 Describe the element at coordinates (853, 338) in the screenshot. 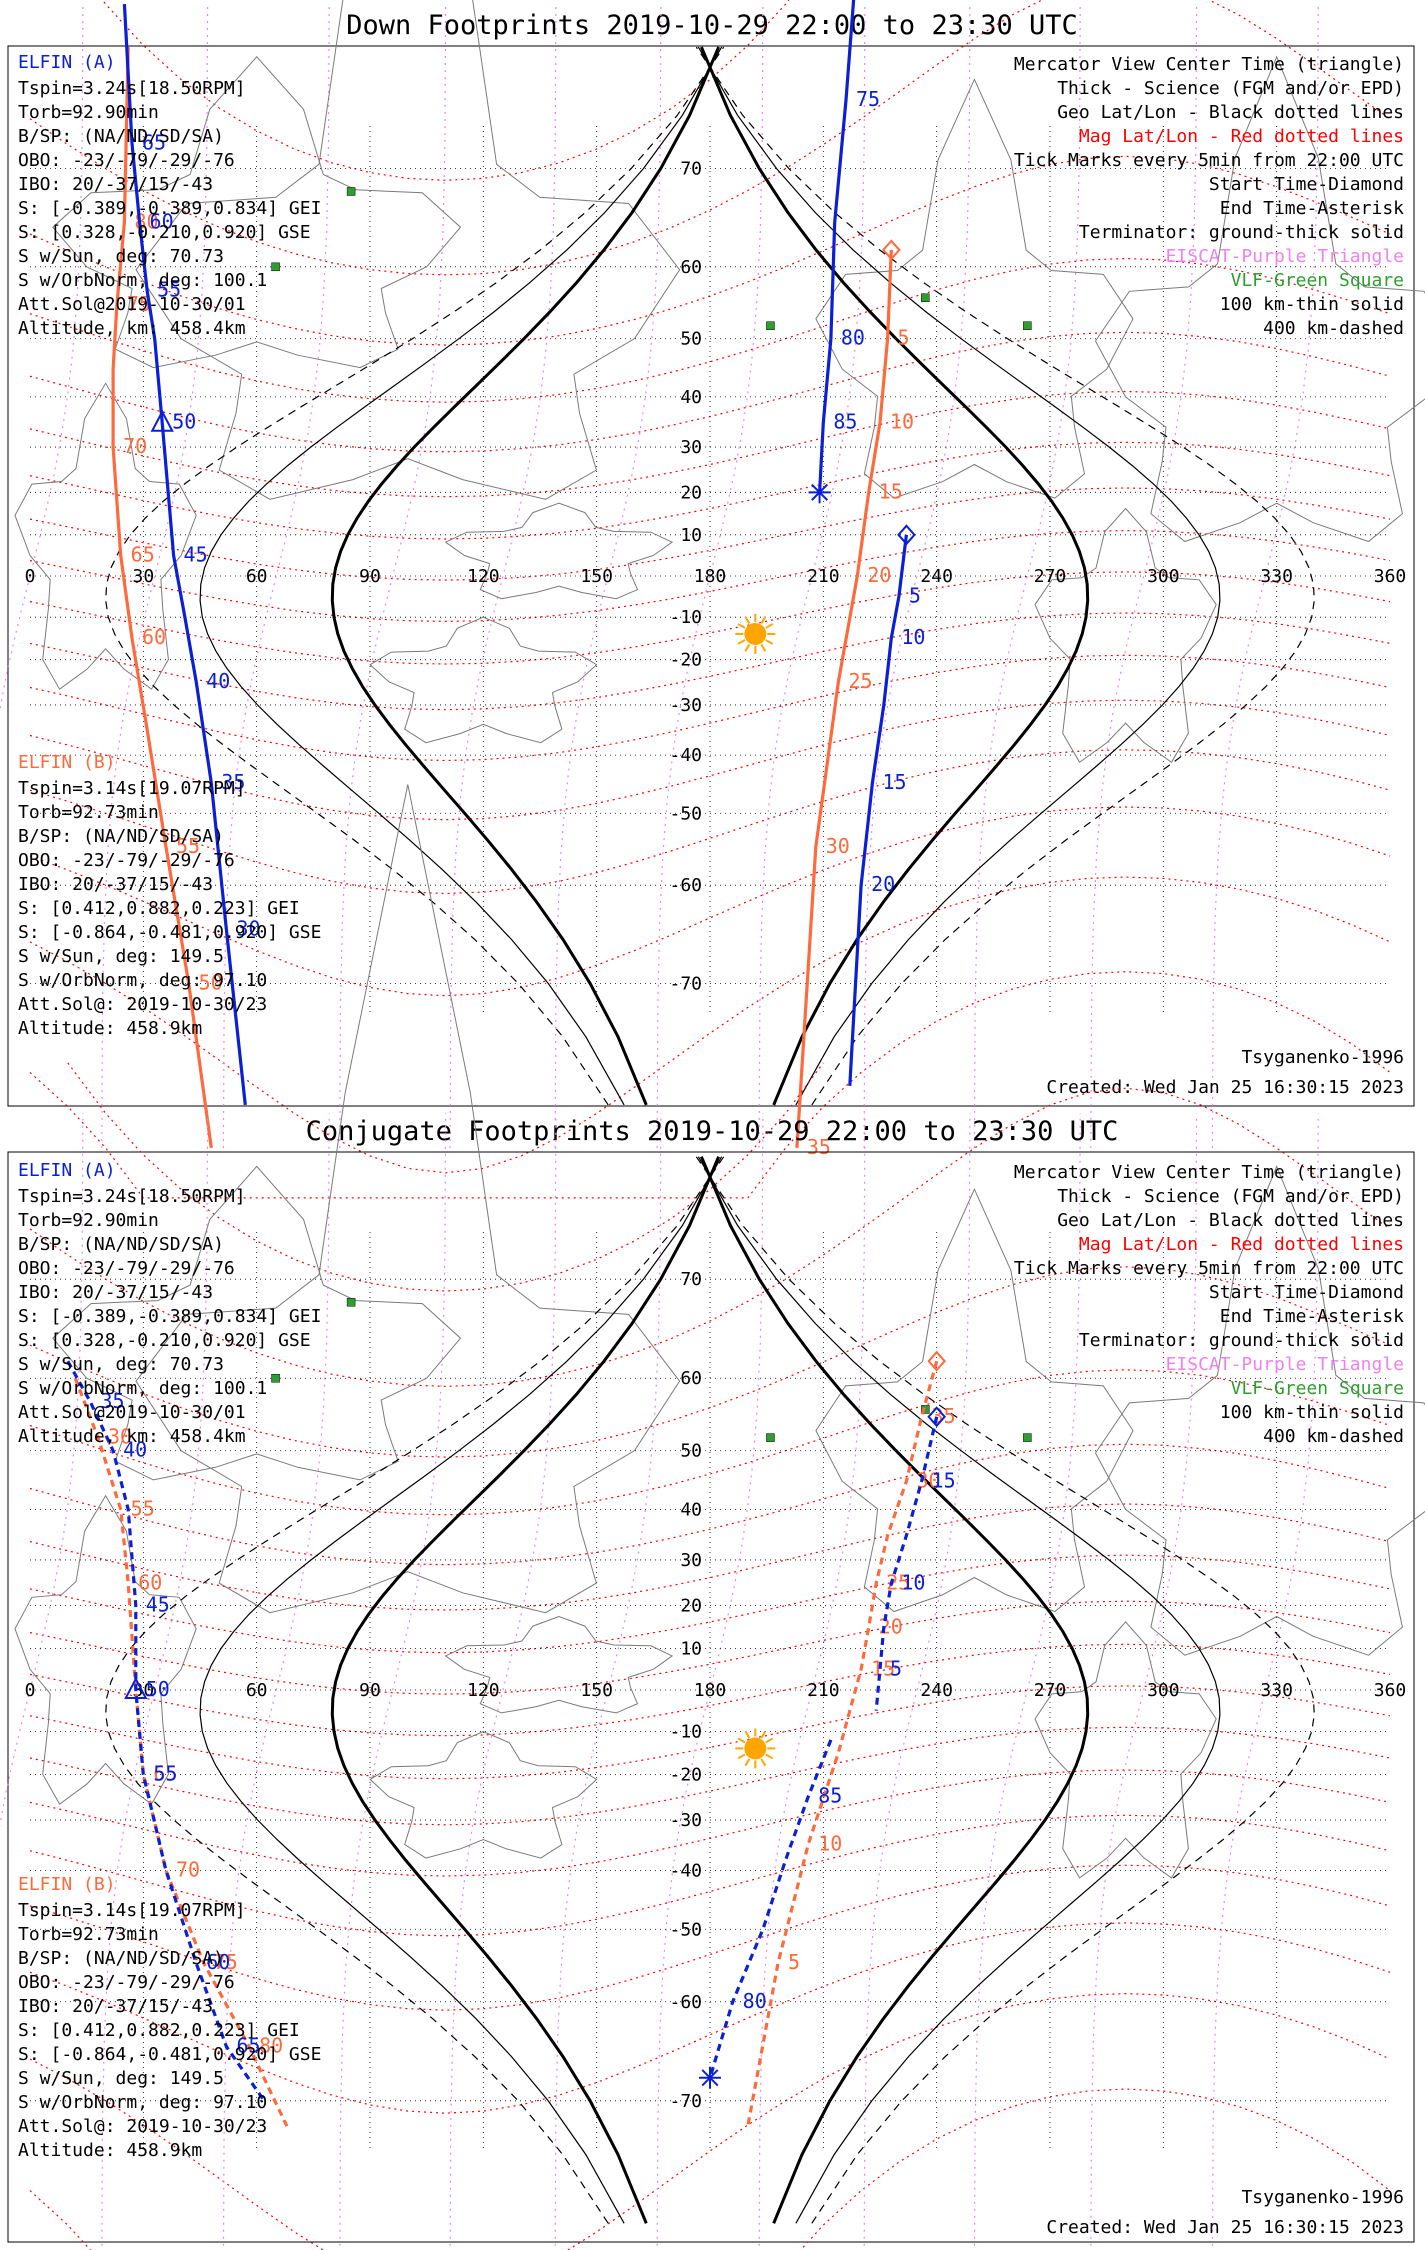

I see `track-tick-label: 80` at that location.